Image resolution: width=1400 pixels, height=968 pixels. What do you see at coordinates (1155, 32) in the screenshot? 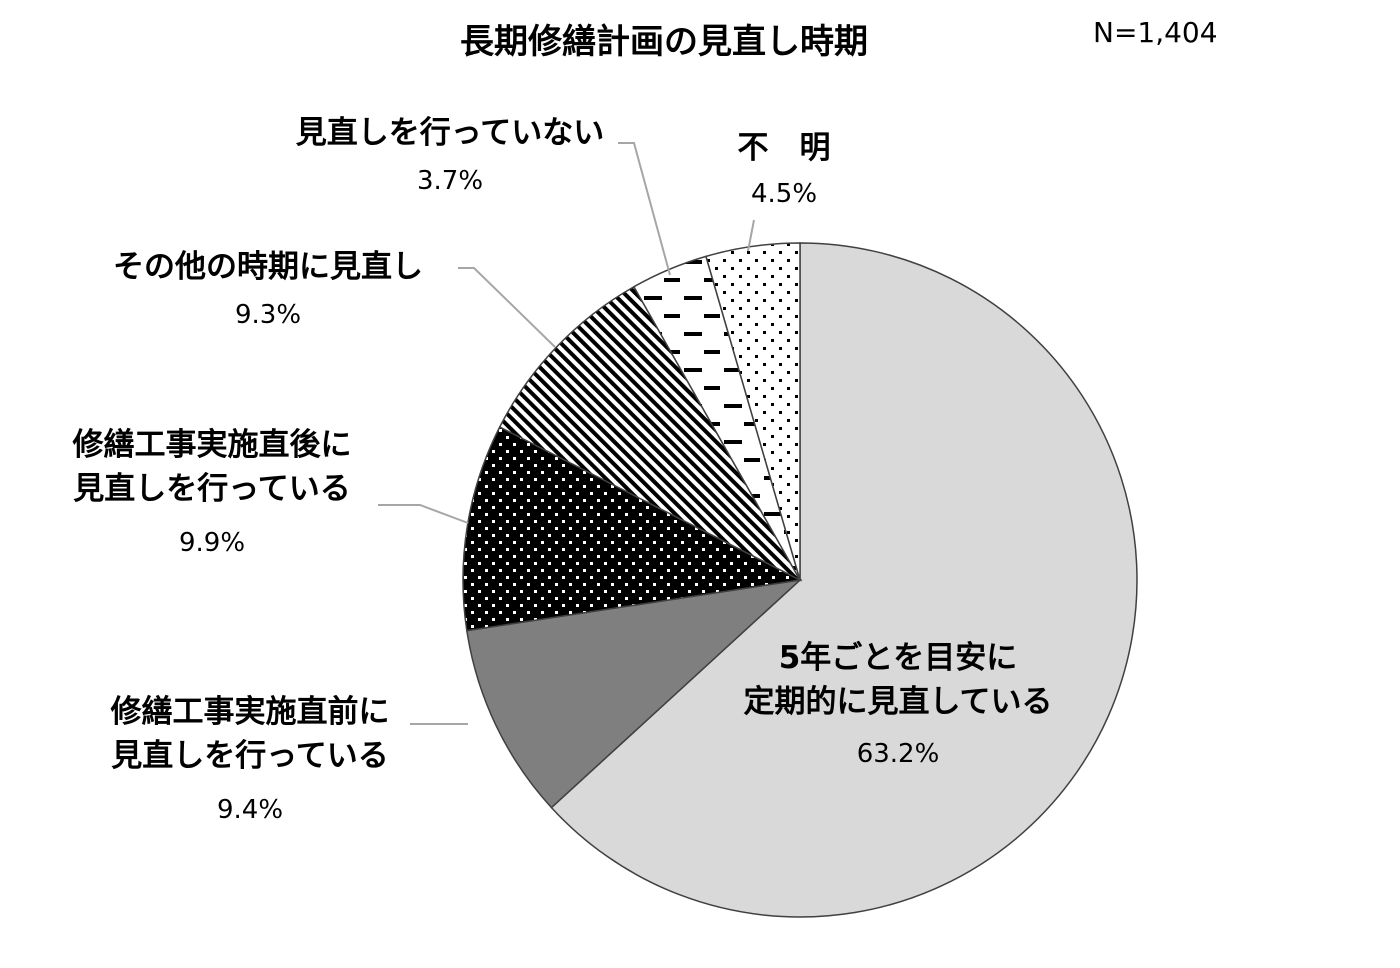
I see `sample-size-label: N=1,404` at bounding box center [1155, 32].